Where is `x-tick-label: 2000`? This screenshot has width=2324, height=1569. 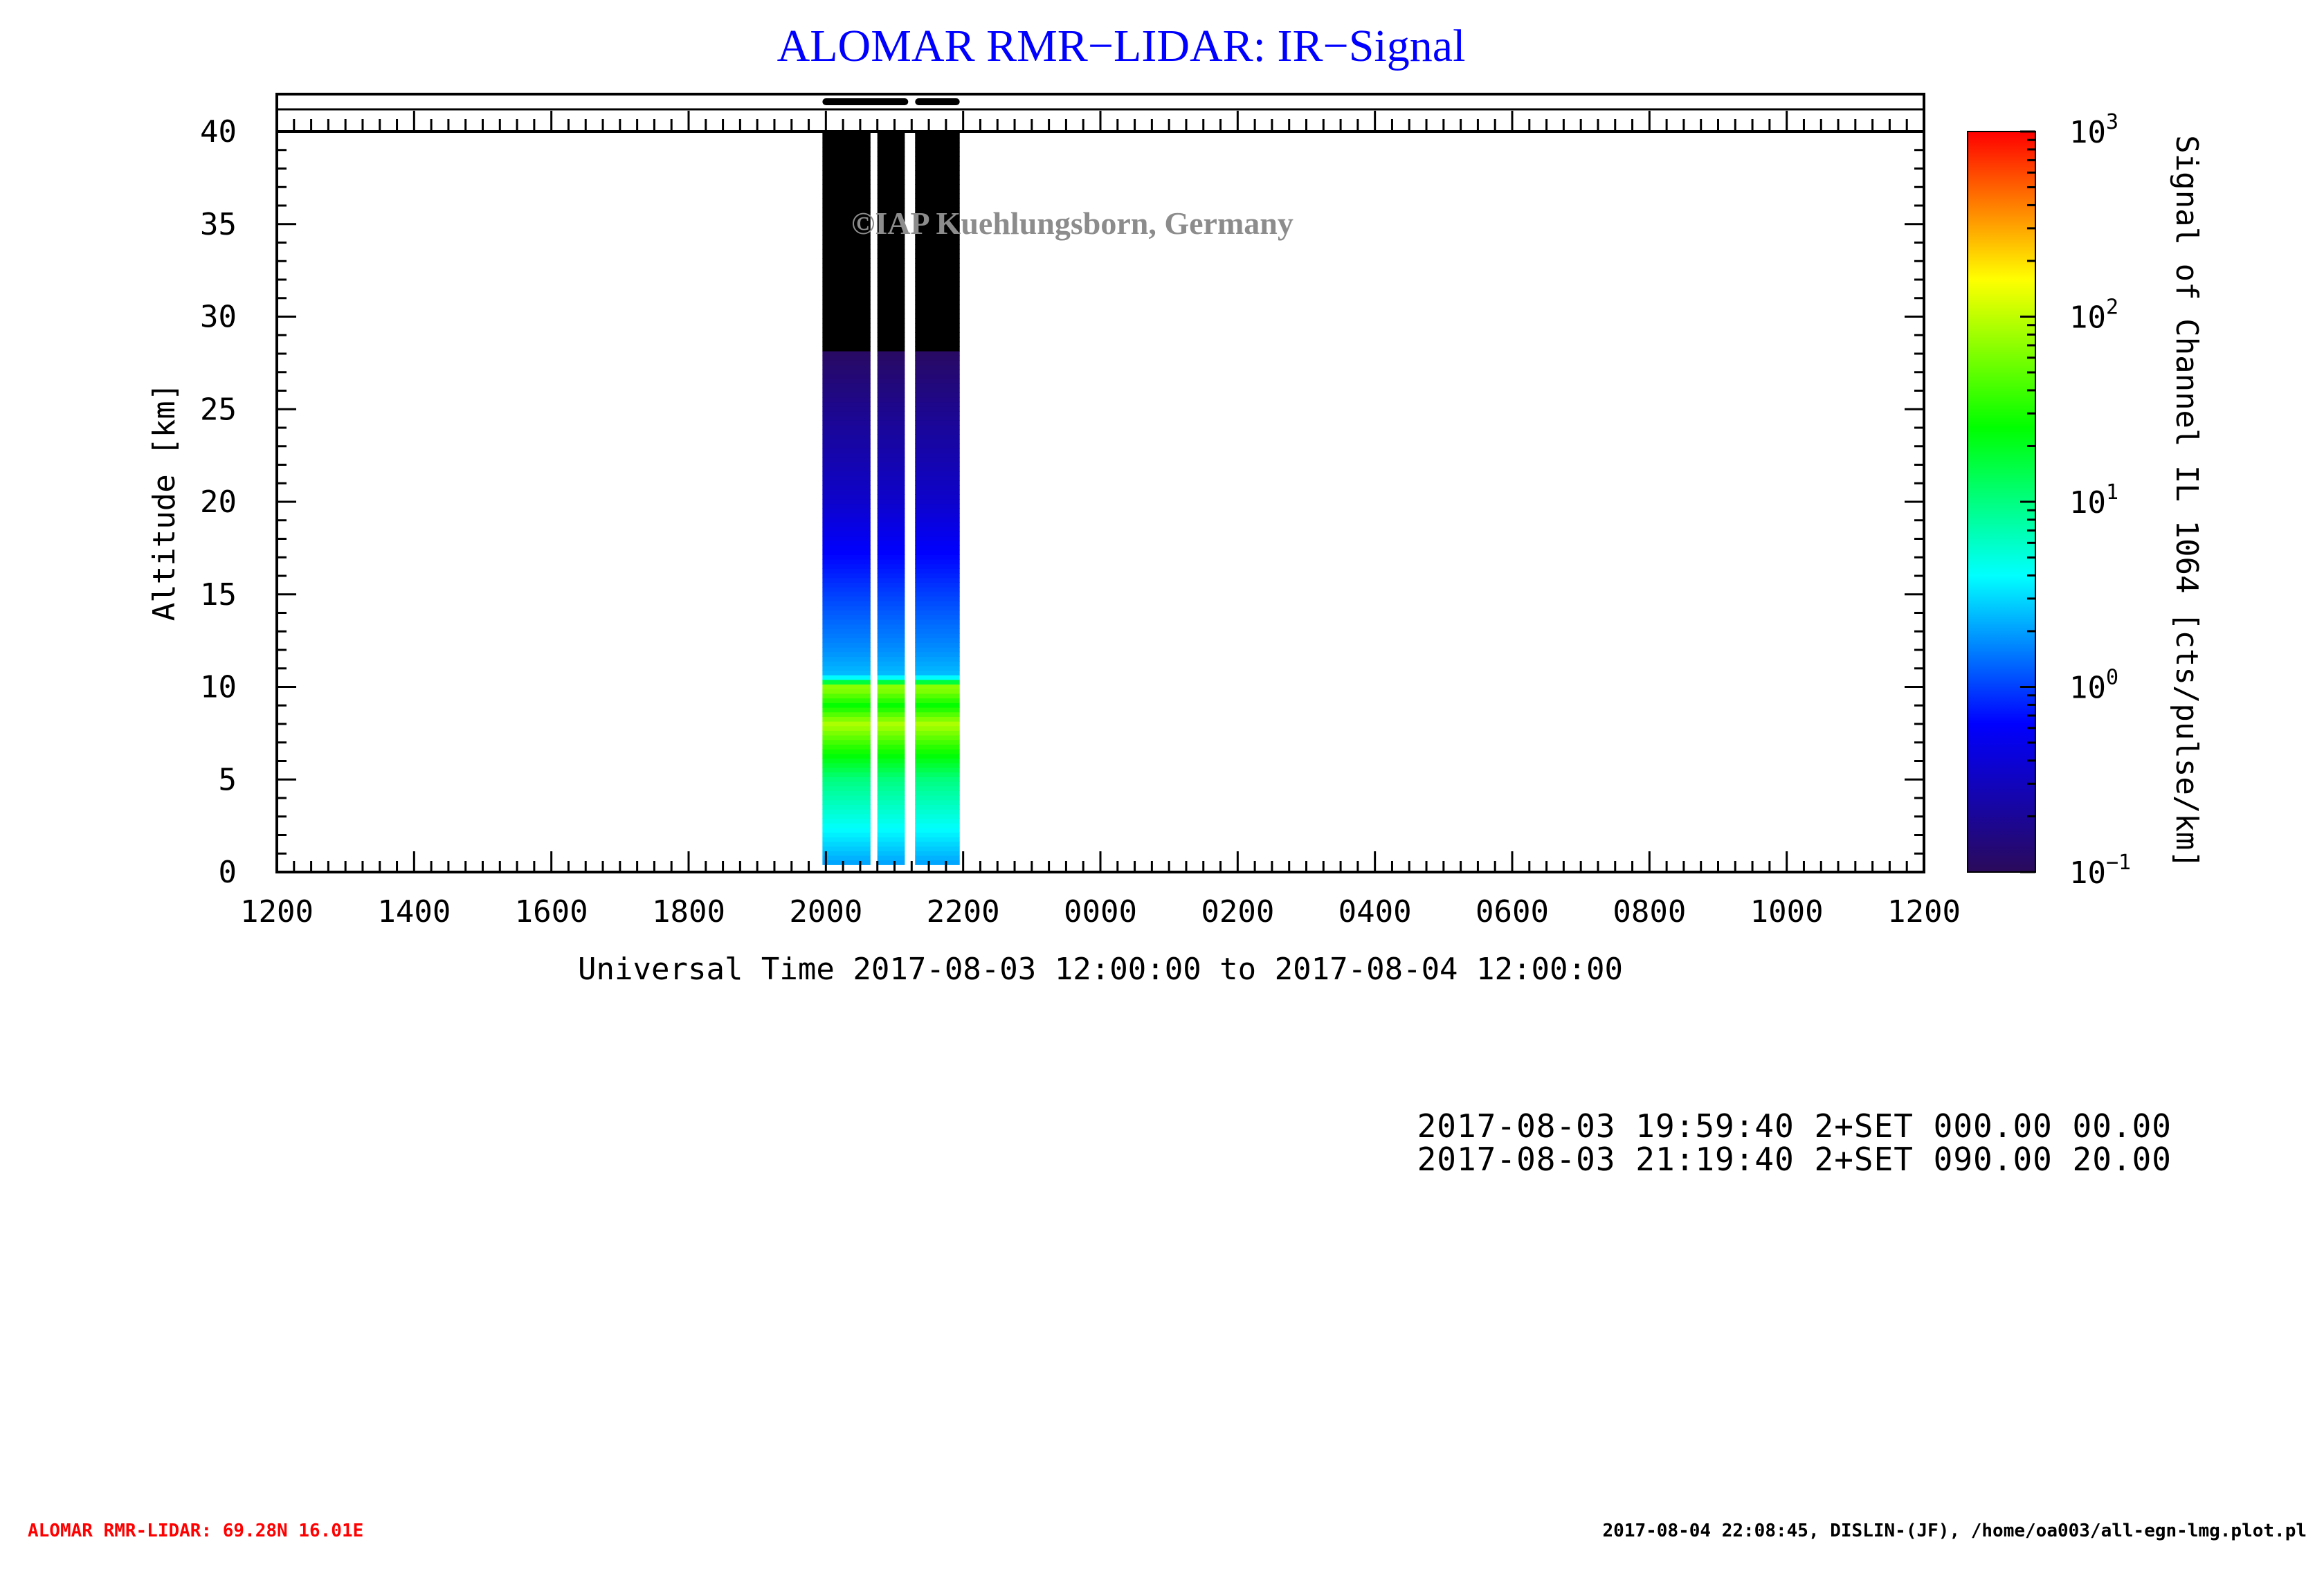
x-tick-label: 2000 is located at coordinates (825, 911).